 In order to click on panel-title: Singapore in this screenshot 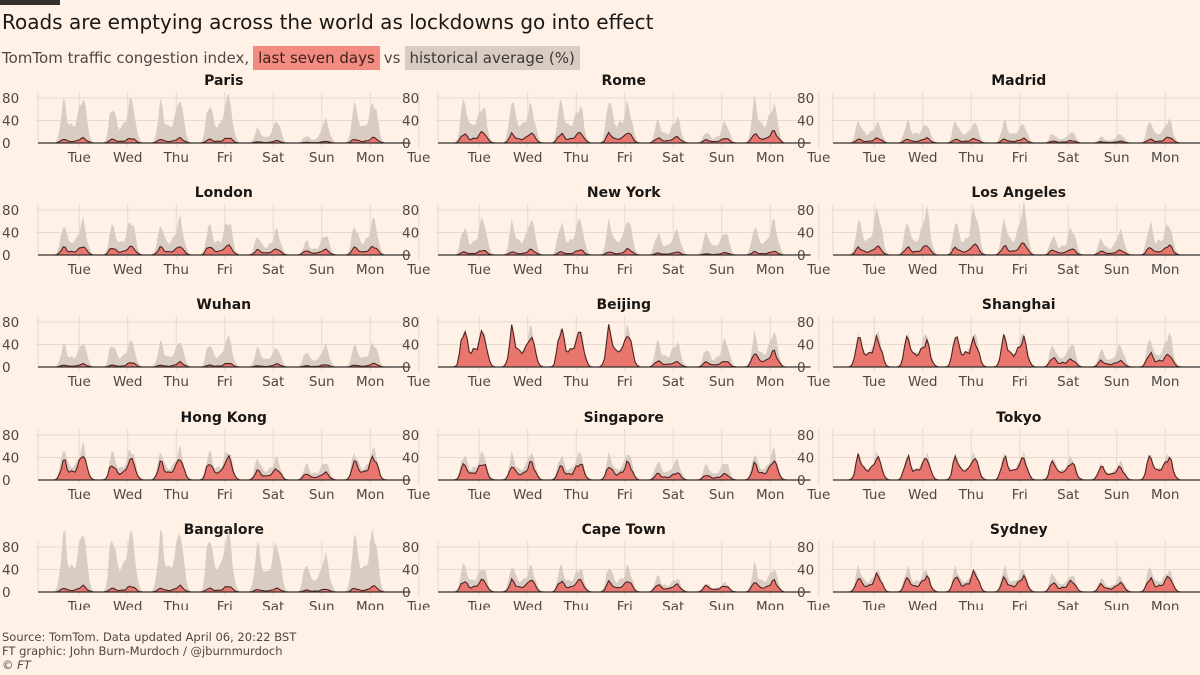, I will do `click(624, 418)`.